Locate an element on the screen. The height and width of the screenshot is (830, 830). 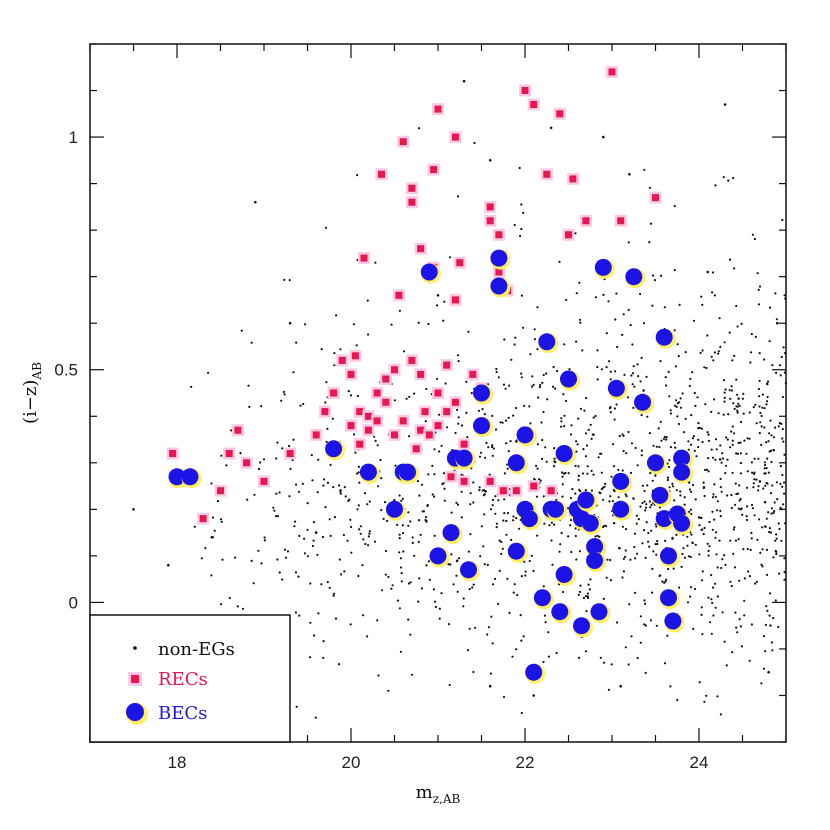
x-tick-label: 20 is located at coordinates (351, 762).